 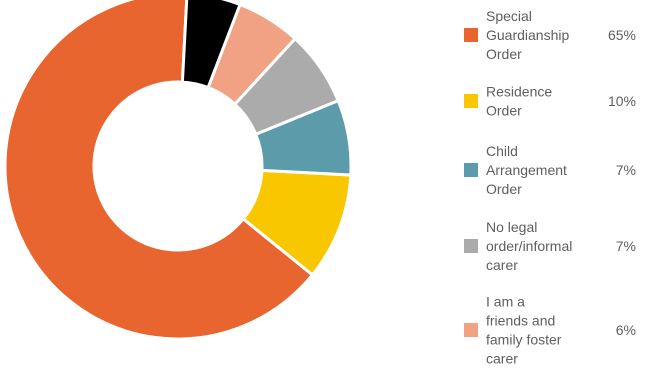 I want to click on legend-label-3: Child Arrangement Order, so click(x=526, y=170).